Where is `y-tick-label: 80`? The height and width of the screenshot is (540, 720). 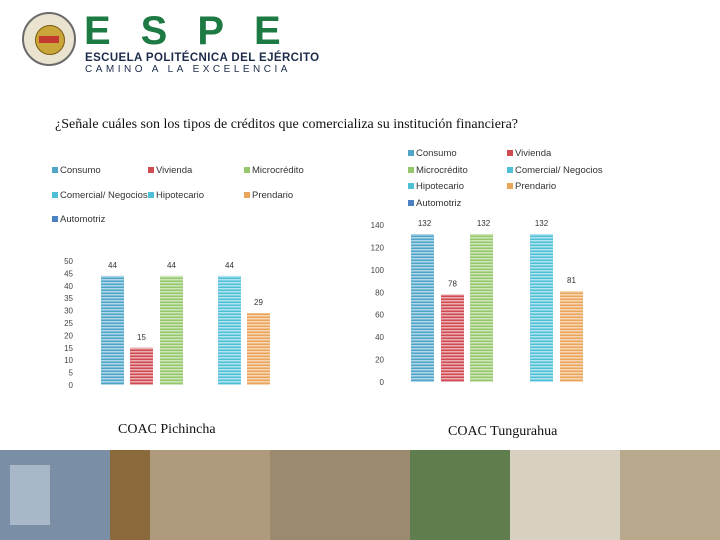 y-tick-label: 80 is located at coordinates (379, 292).